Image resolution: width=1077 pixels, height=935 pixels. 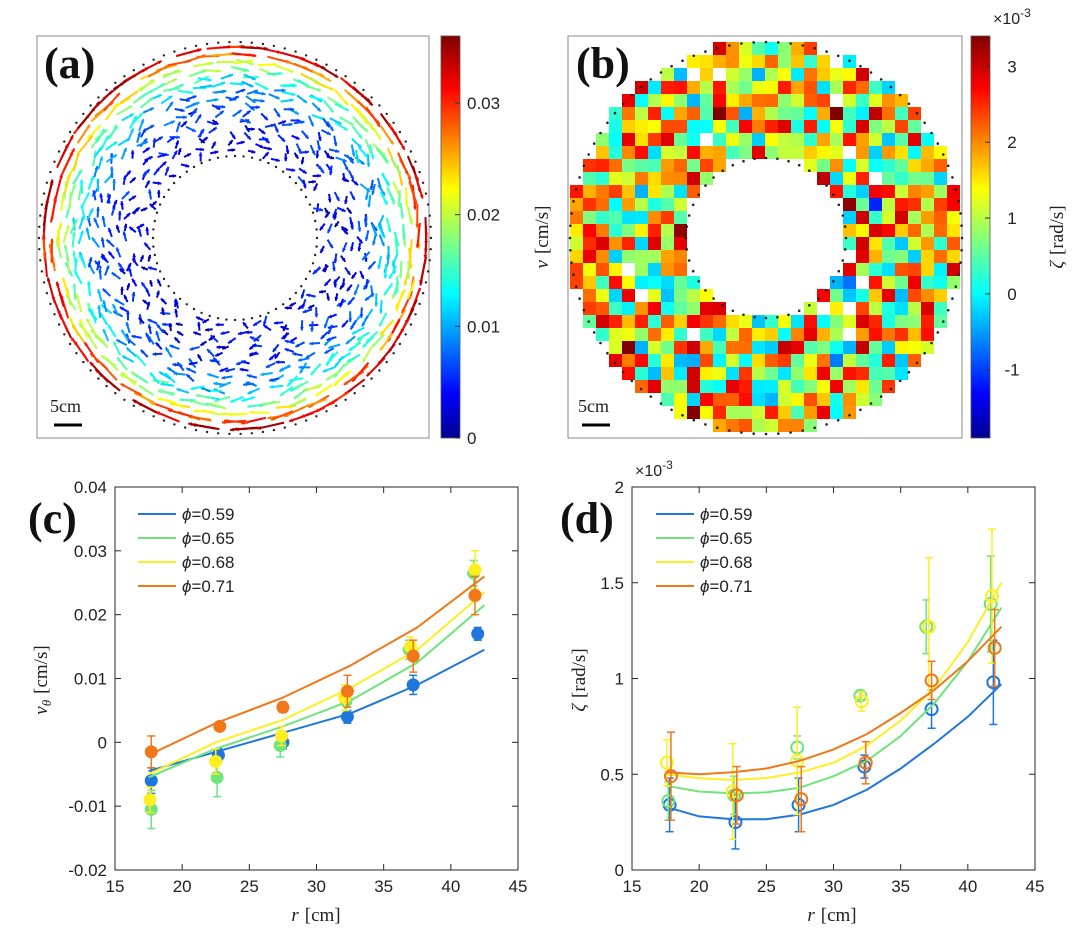 I want to click on panel-c-xlabel: r [cm], so click(x=315, y=915).